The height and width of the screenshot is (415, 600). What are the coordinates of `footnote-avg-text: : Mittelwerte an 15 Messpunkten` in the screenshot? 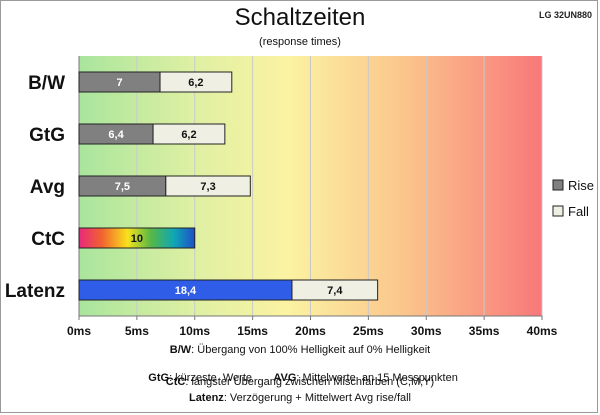 It's located at (377, 378).